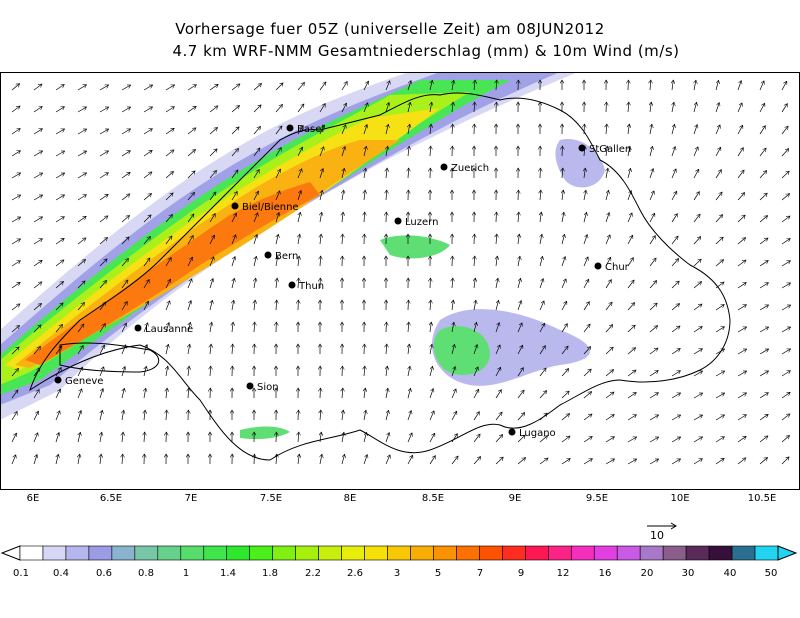  Describe the element at coordinates (313, 573) in the screenshot. I see `colorbar-label: 2.2` at that location.